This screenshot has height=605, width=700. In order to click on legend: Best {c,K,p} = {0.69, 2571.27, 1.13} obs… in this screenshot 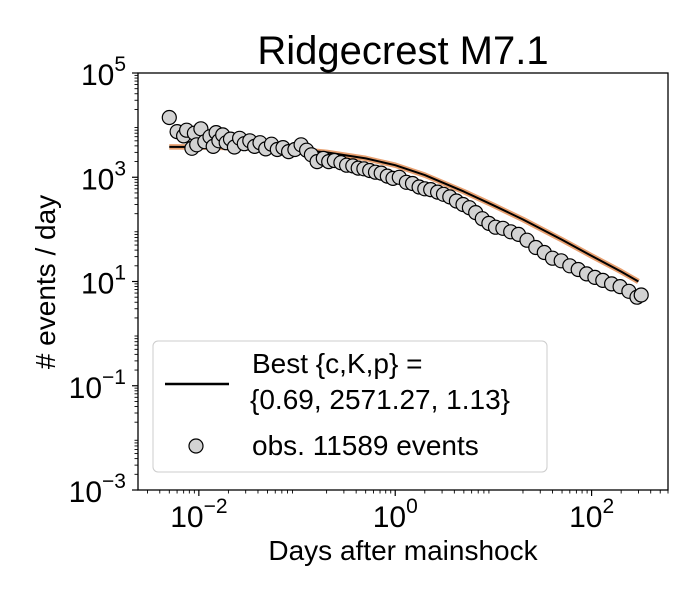, I will do `click(350, 406)`.